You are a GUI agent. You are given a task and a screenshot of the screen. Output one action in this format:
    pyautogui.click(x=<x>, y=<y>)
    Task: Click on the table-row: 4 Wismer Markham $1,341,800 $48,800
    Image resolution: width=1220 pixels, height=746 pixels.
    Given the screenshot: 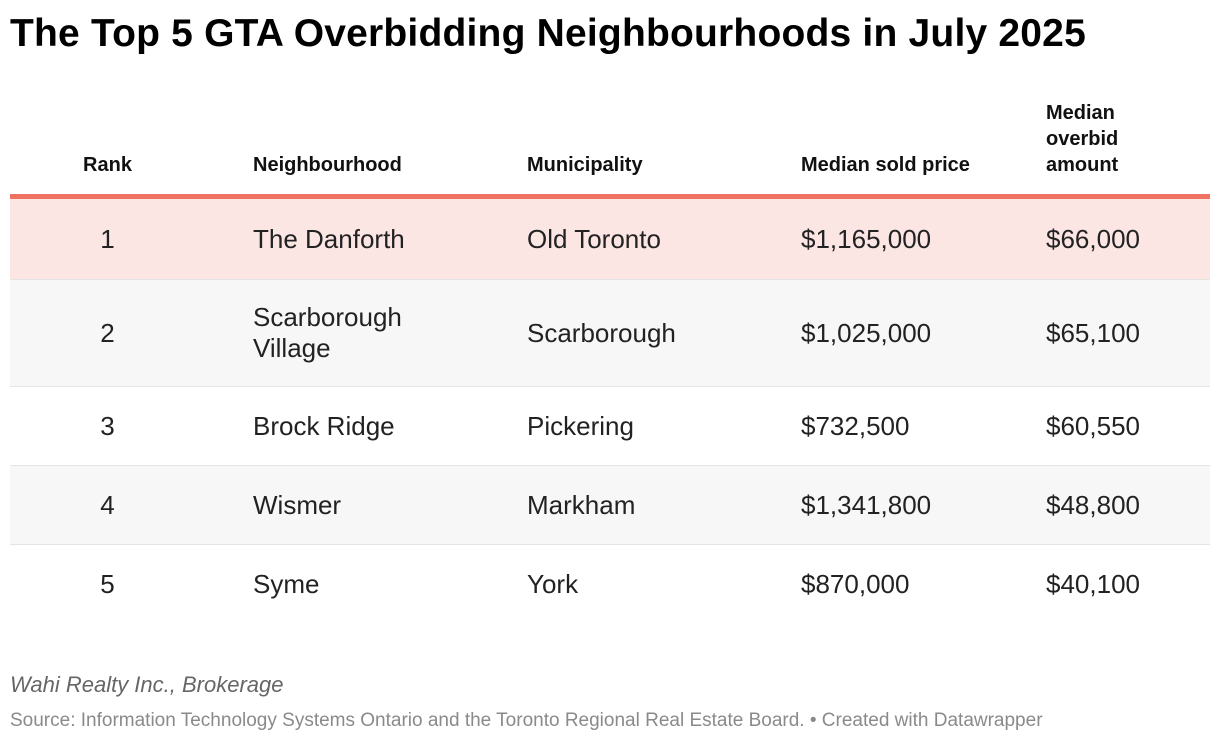 What is the action you would take?
    pyautogui.click(x=610, y=505)
    